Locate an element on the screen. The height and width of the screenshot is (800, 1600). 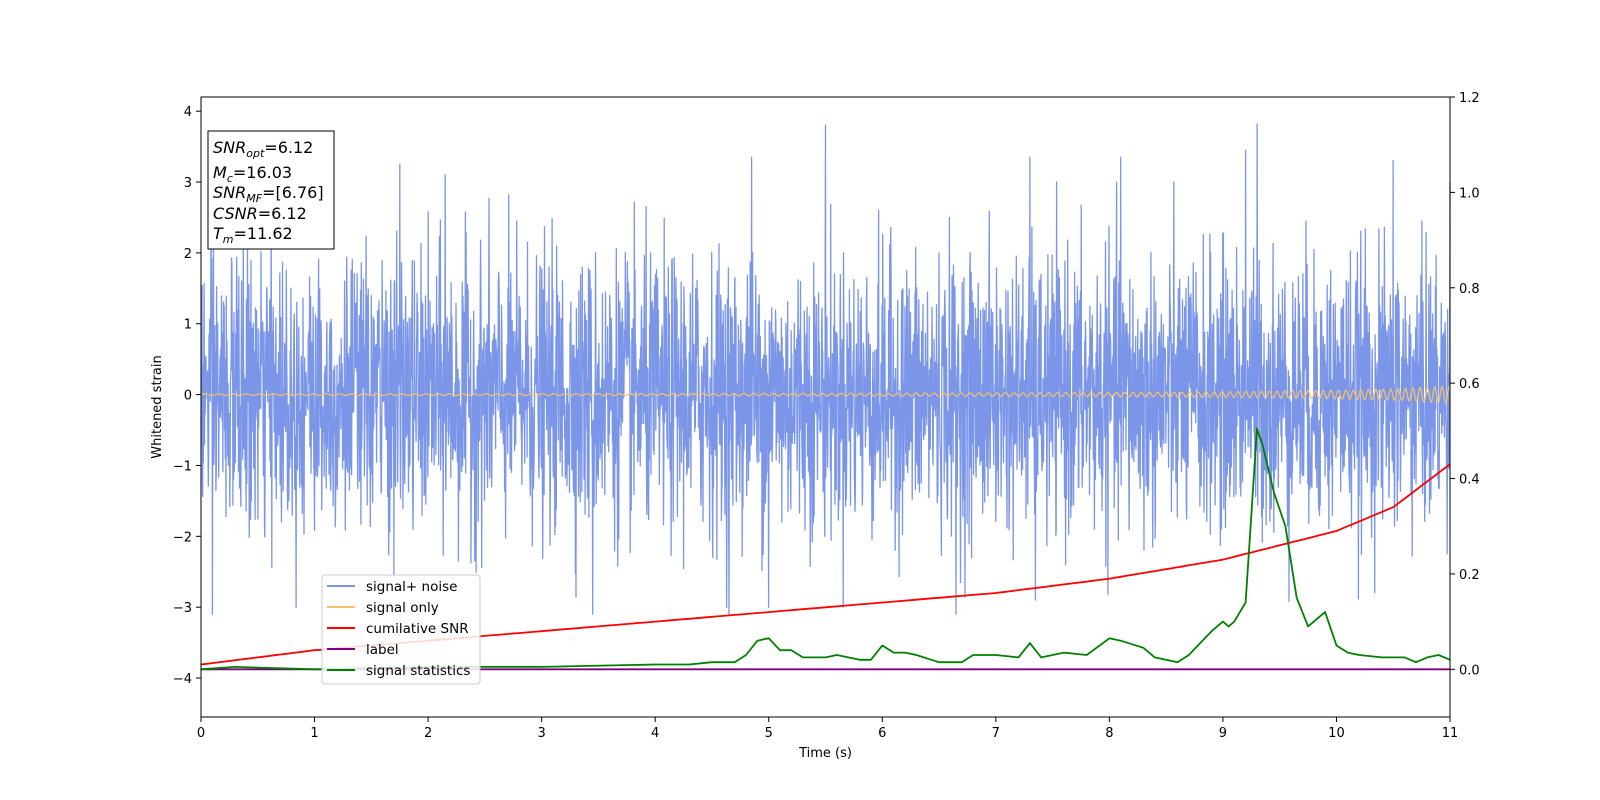
y-left-tick-label: 1 is located at coordinates (188, 325).